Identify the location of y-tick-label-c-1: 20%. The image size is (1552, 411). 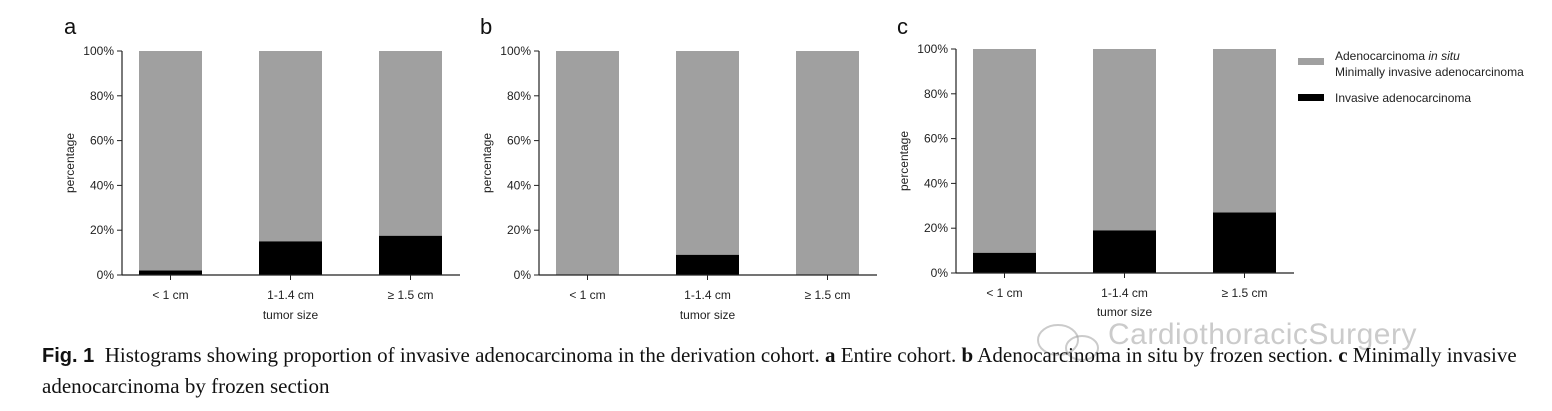
(936, 228).